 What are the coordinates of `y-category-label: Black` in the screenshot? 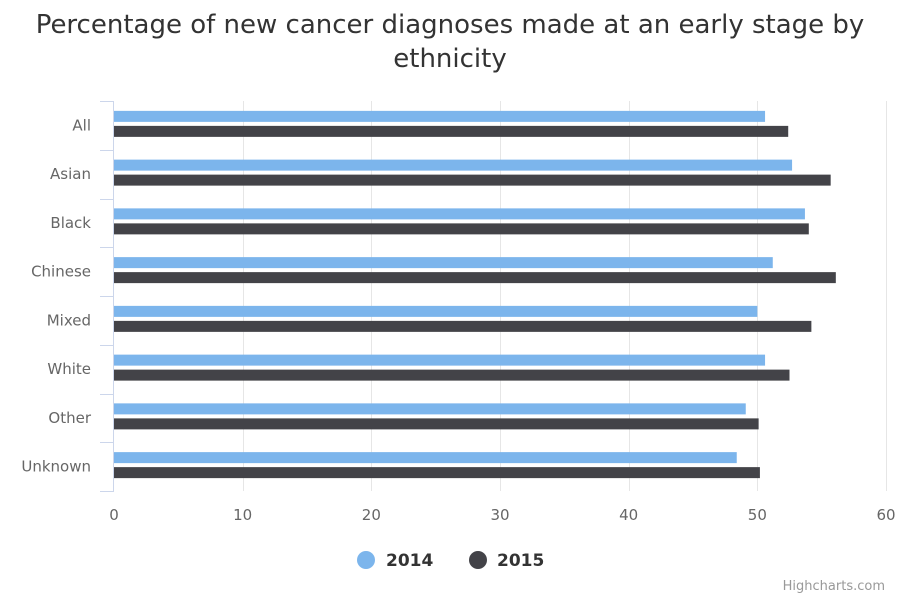 It's located at (70, 223).